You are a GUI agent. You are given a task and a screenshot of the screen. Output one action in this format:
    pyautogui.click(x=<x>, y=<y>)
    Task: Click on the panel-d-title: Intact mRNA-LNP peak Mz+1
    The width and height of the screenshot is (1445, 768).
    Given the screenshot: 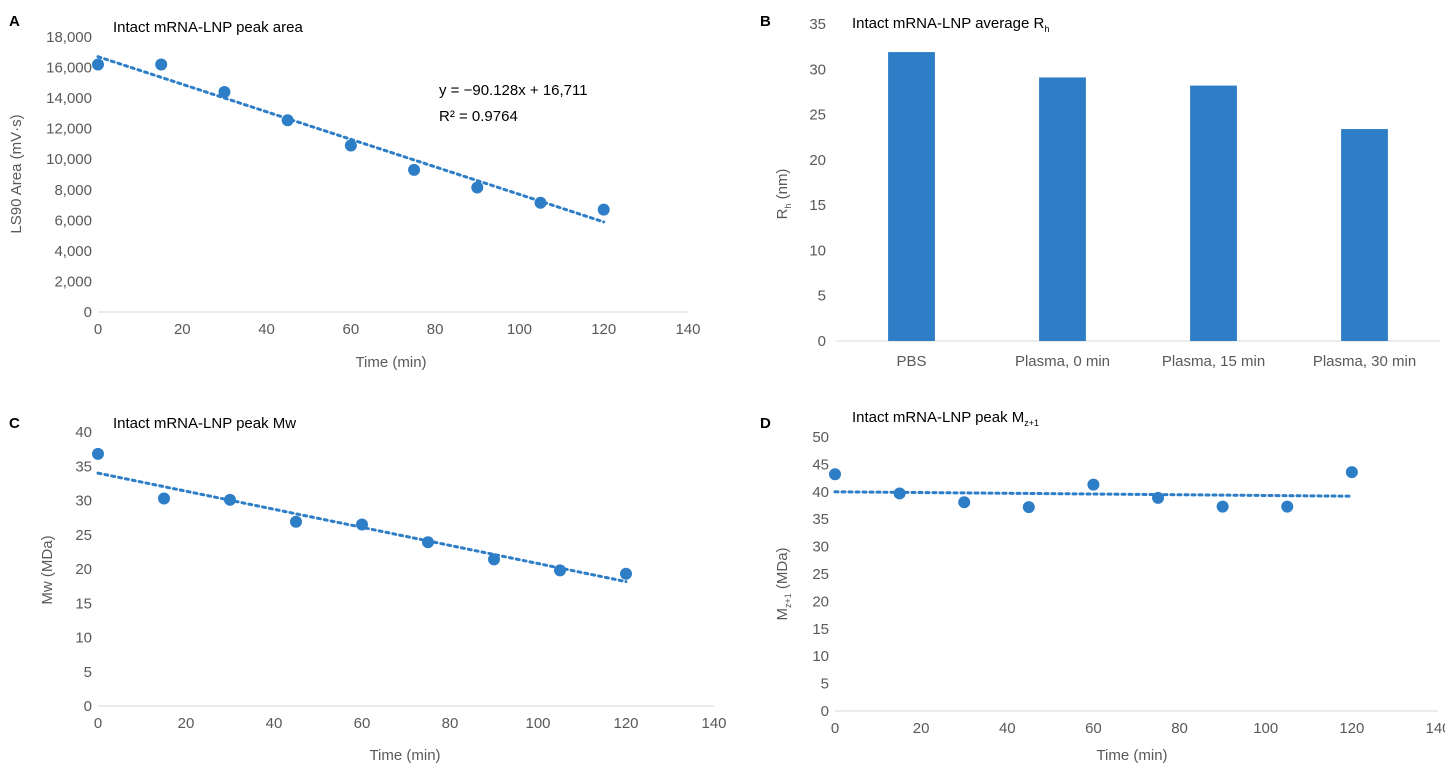 What is the action you would take?
    pyautogui.click(x=945, y=418)
    